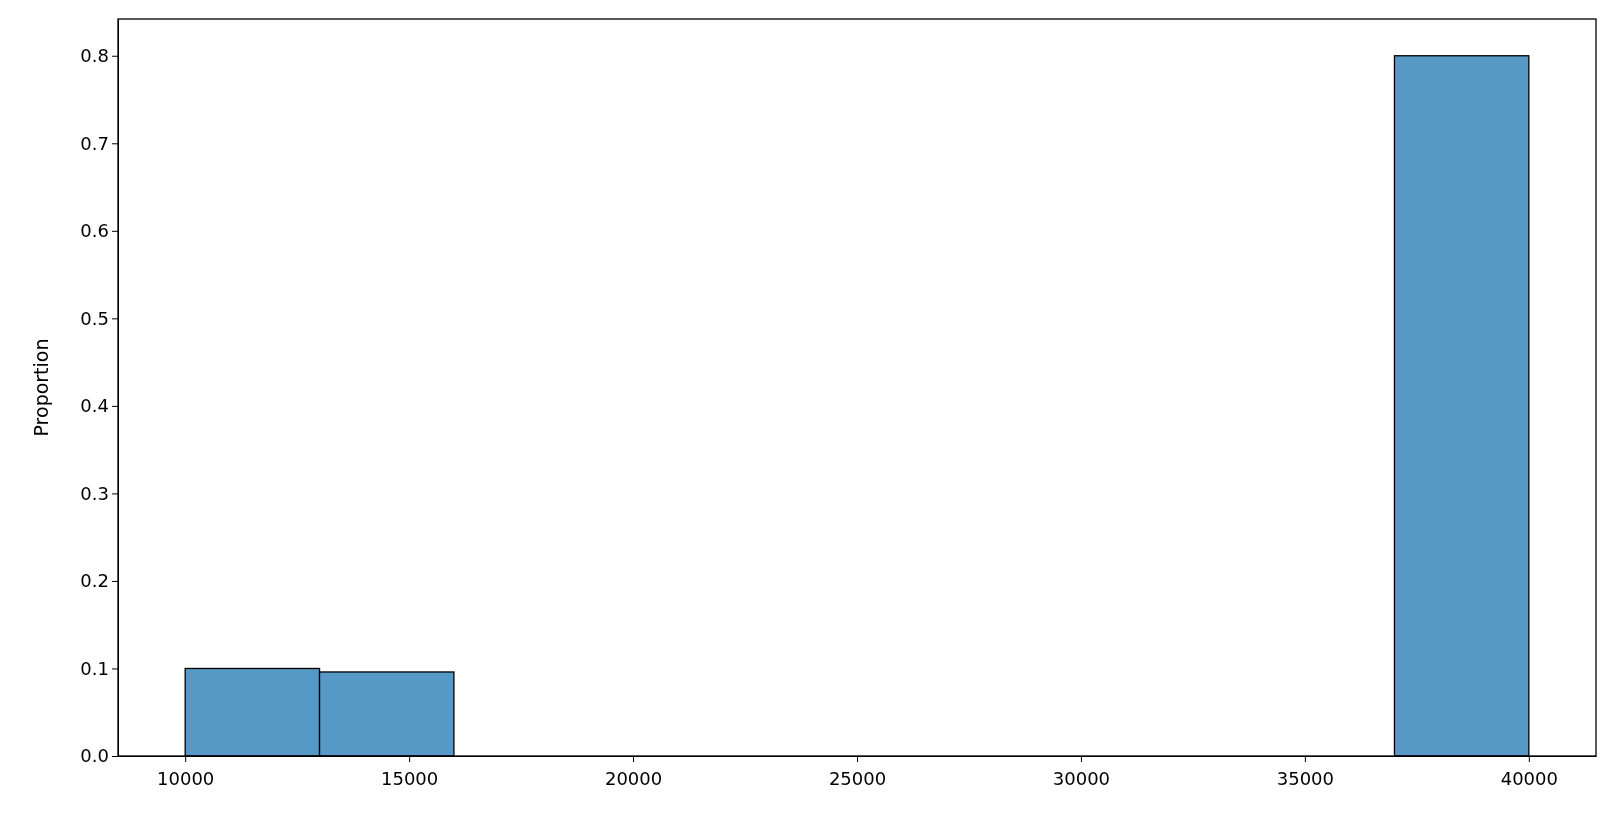  I want to click on y-tick-label: 0.5, so click(94, 318).